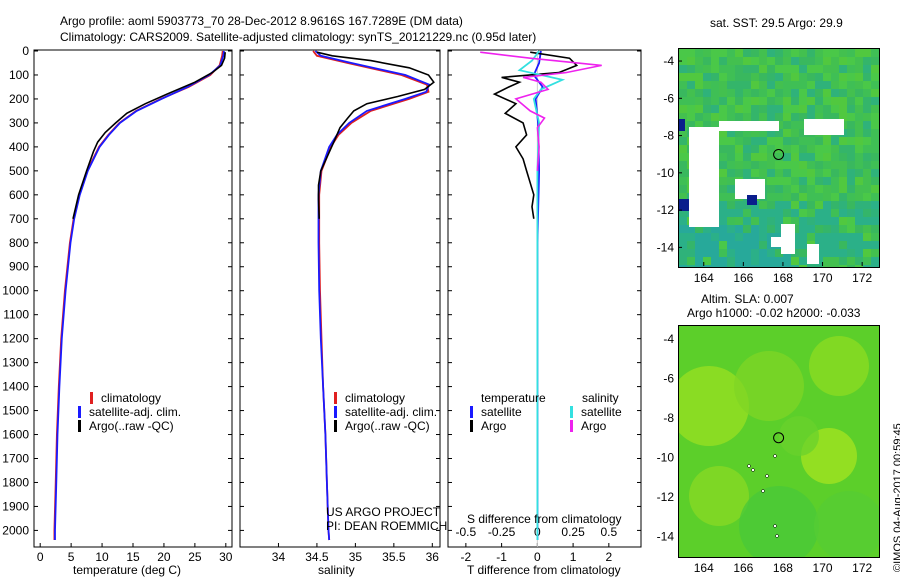 The height and width of the screenshot is (580, 900). I want to click on legend-climatology-1: climatology, so click(125, 398).